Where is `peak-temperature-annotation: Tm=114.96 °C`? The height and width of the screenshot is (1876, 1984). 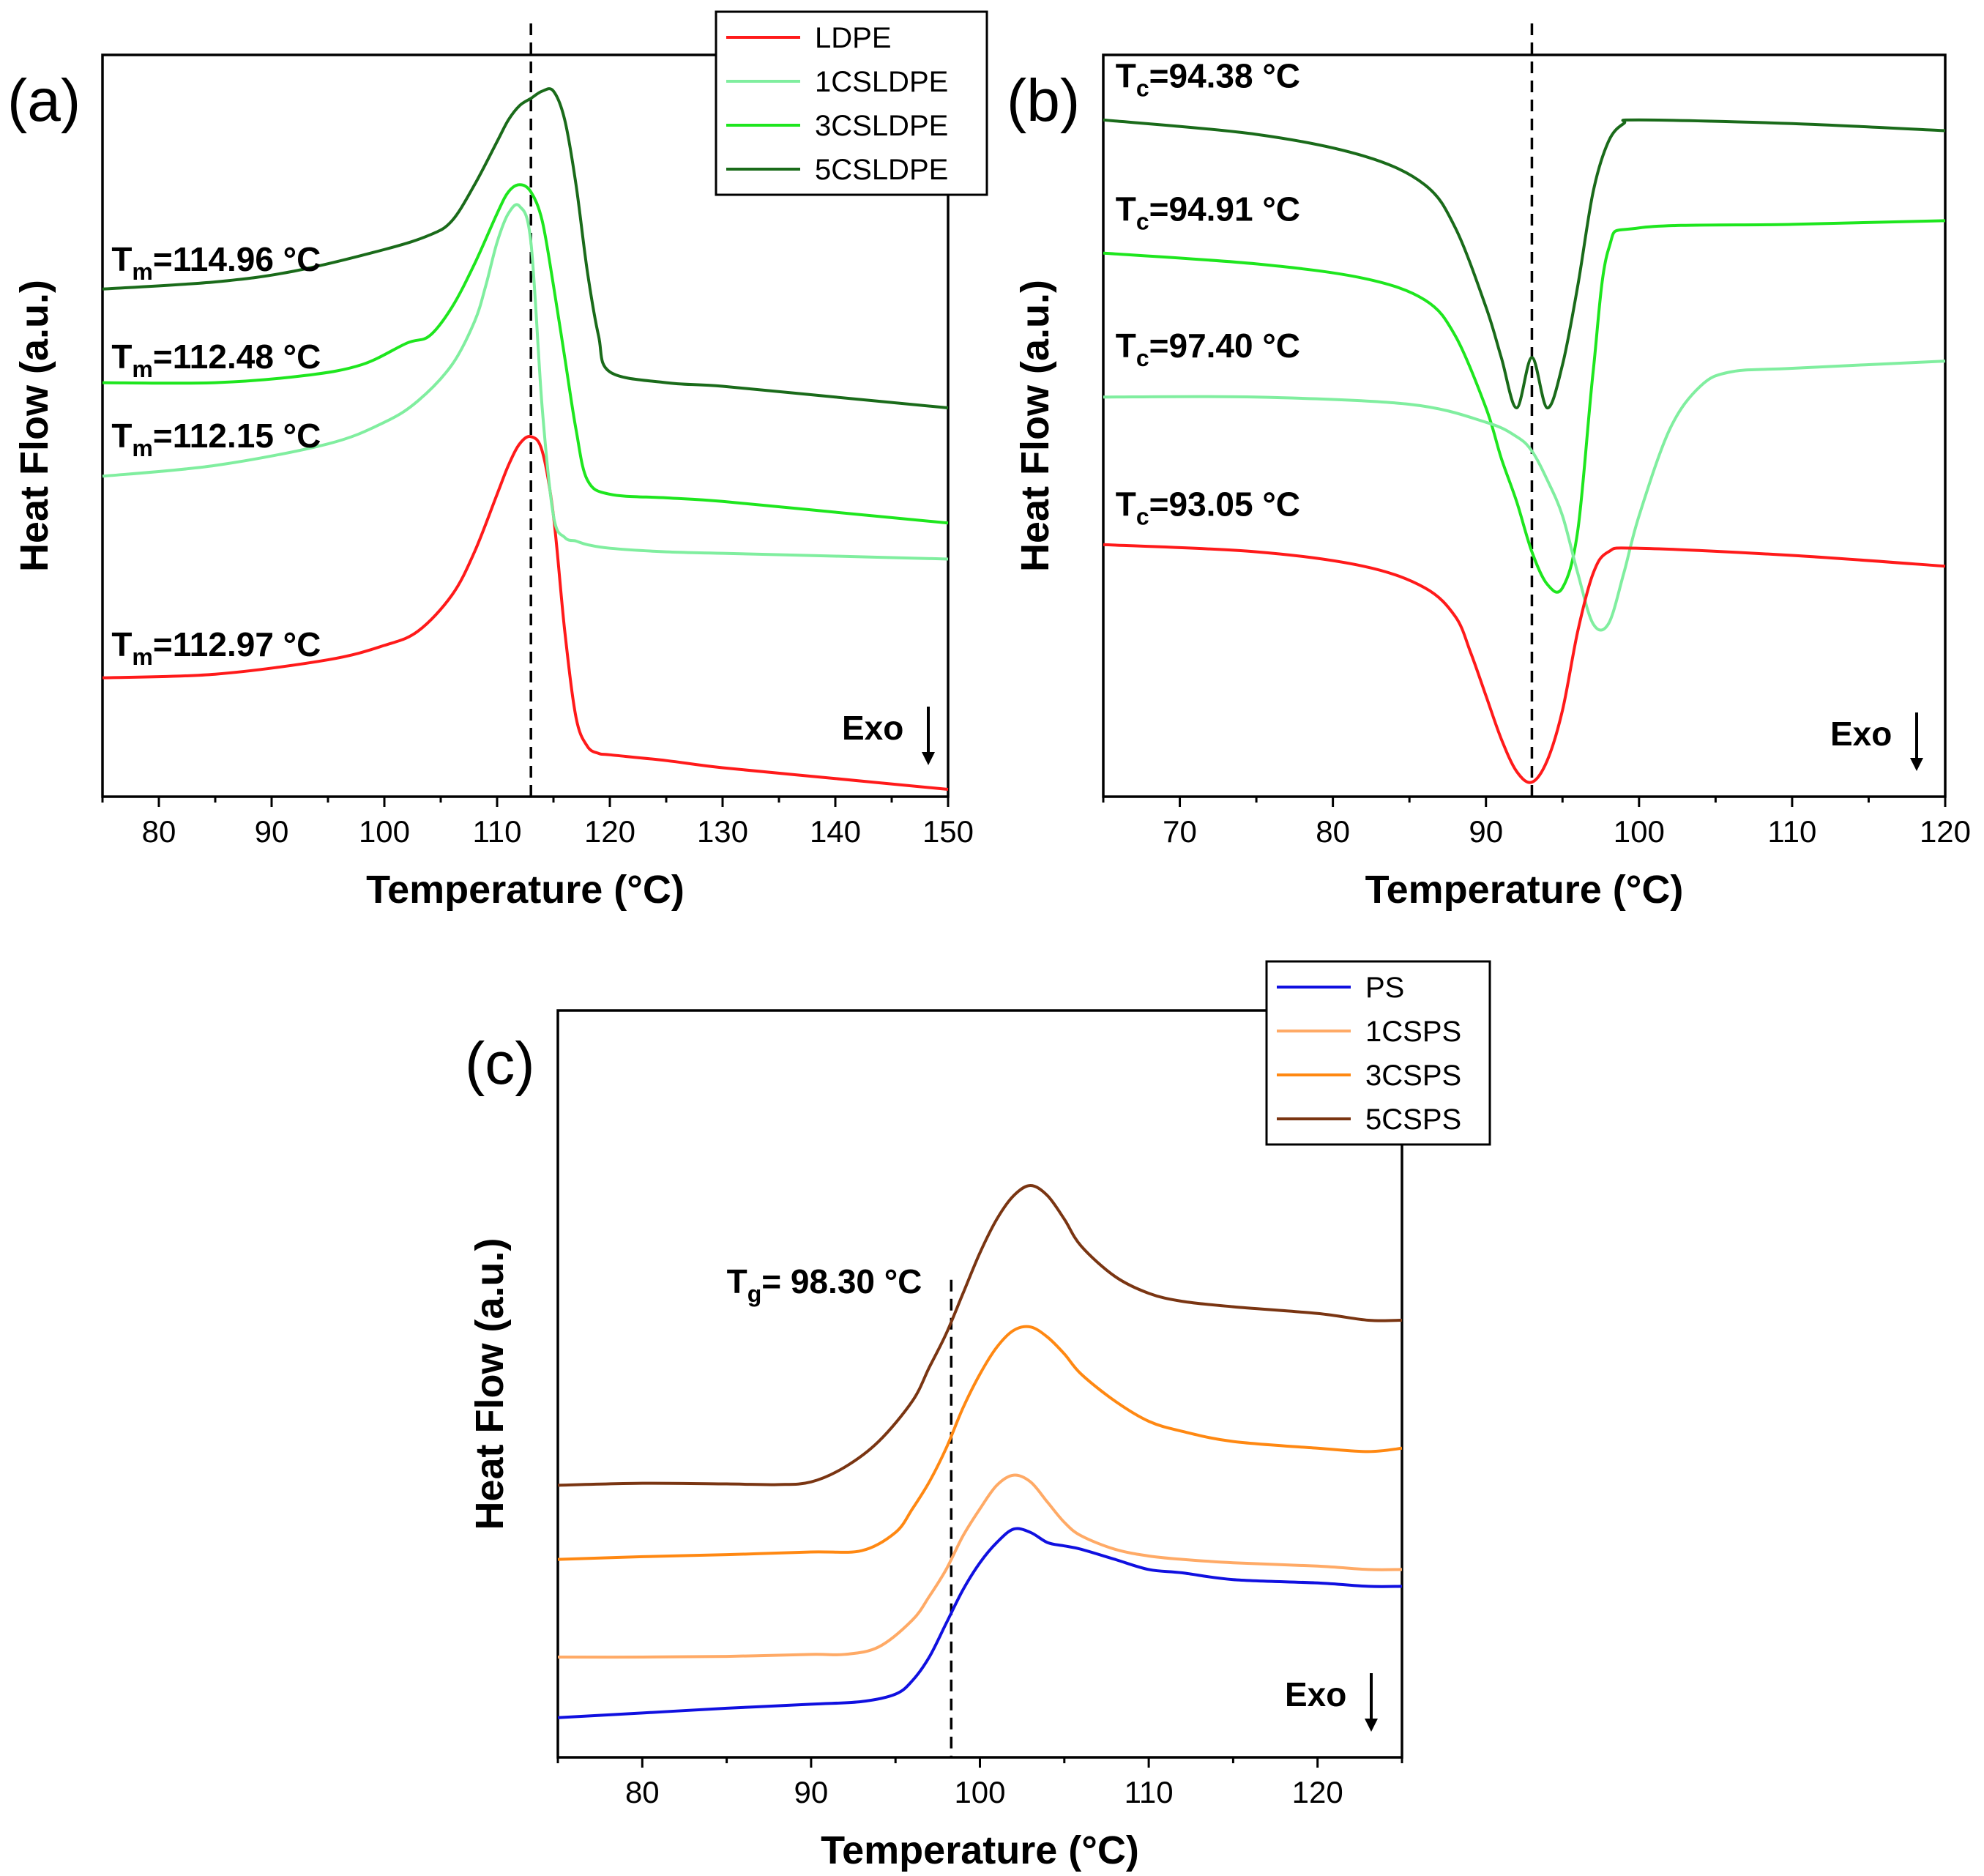 peak-temperature-annotation: Tm=114.96 °C is located at coordinates (216, 262).